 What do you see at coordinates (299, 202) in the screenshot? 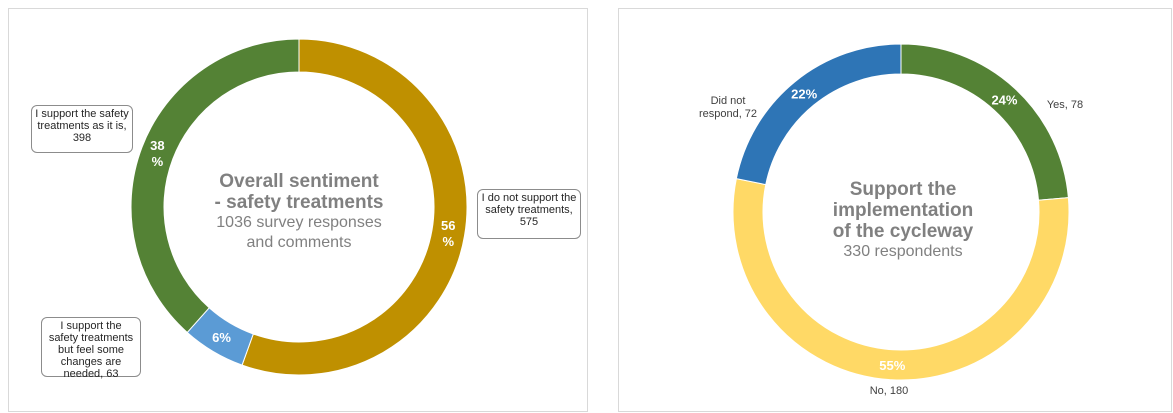
I see `chart-title-line2: - safety treatments` at bounding box center [299, 202].